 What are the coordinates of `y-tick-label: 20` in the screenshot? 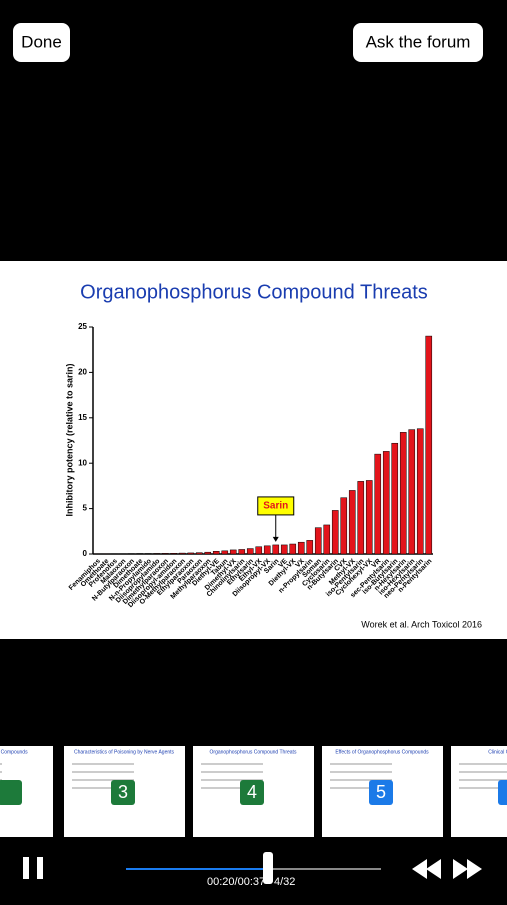 It's located at (82, 372).